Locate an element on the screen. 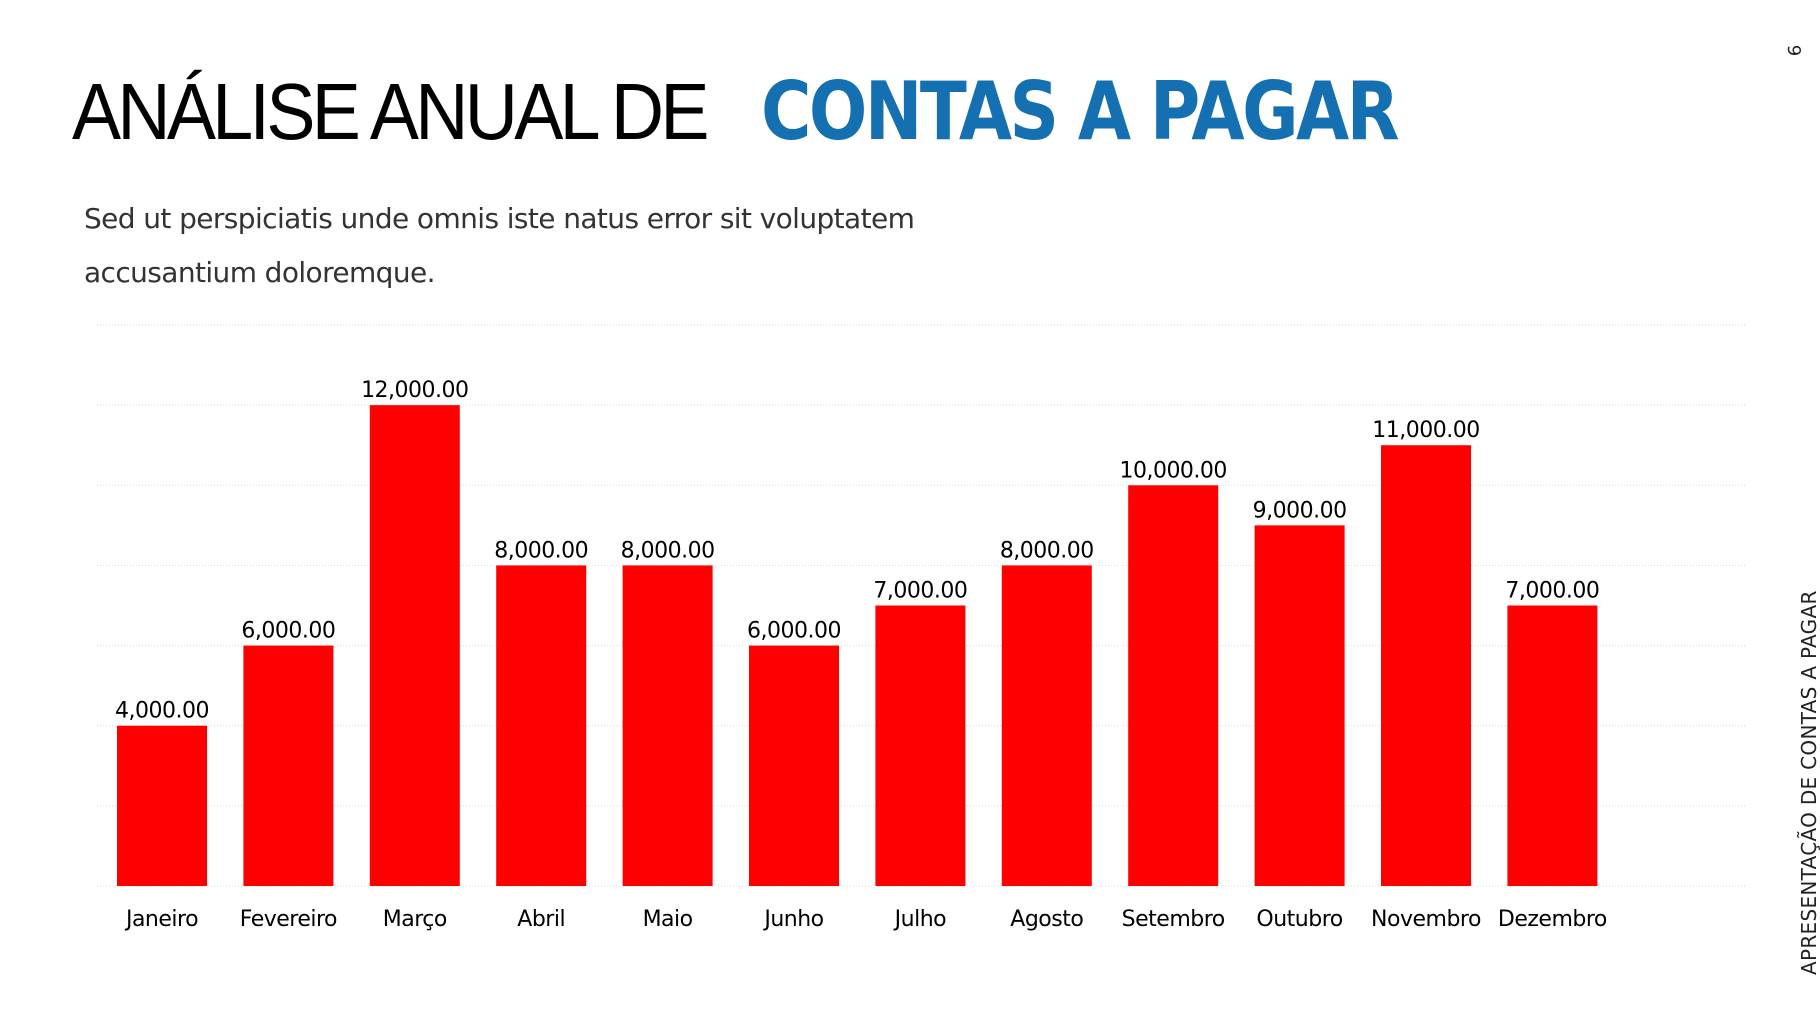 The height and width of the screenshot is (1024, 1820). bar-junho is located at coordinates (794, 765).